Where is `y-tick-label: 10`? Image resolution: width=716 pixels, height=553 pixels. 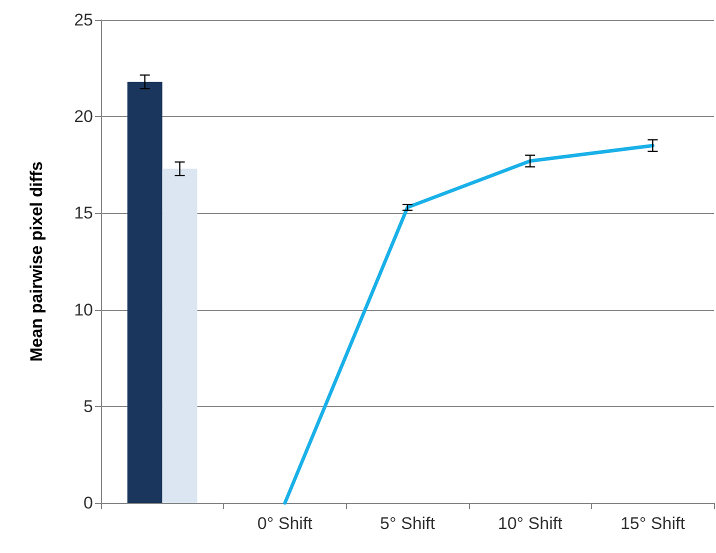
y-tick-label: 10 is located at coordinates (83, 310).